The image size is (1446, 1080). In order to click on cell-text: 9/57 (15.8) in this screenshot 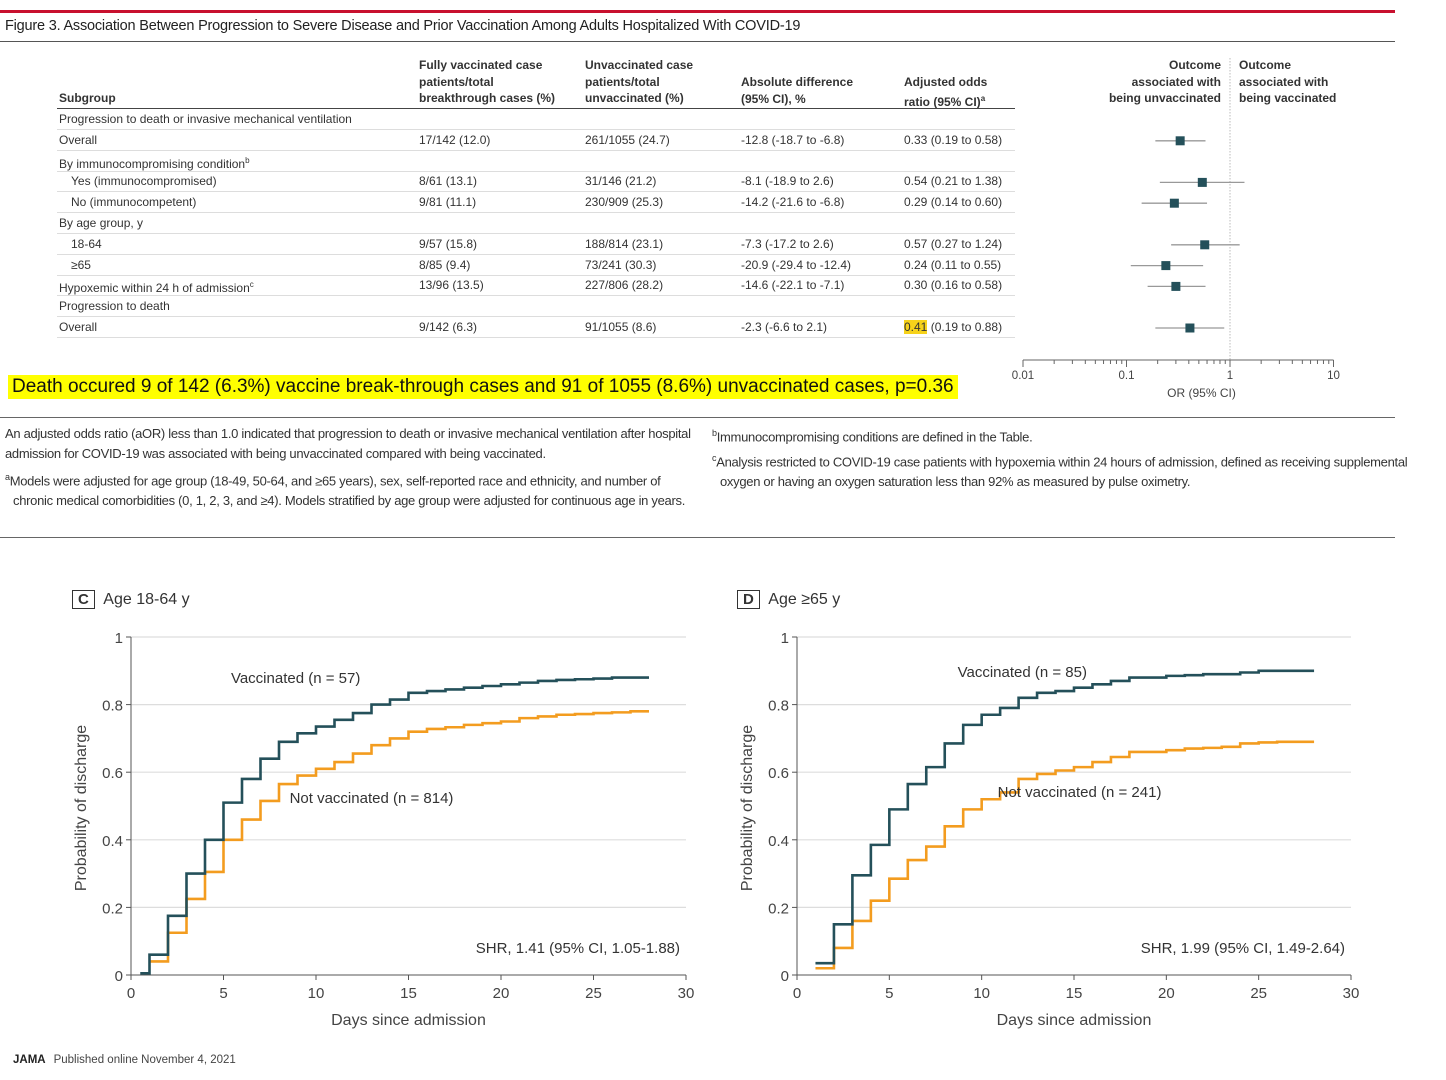, I will do `click(448, 243)`.